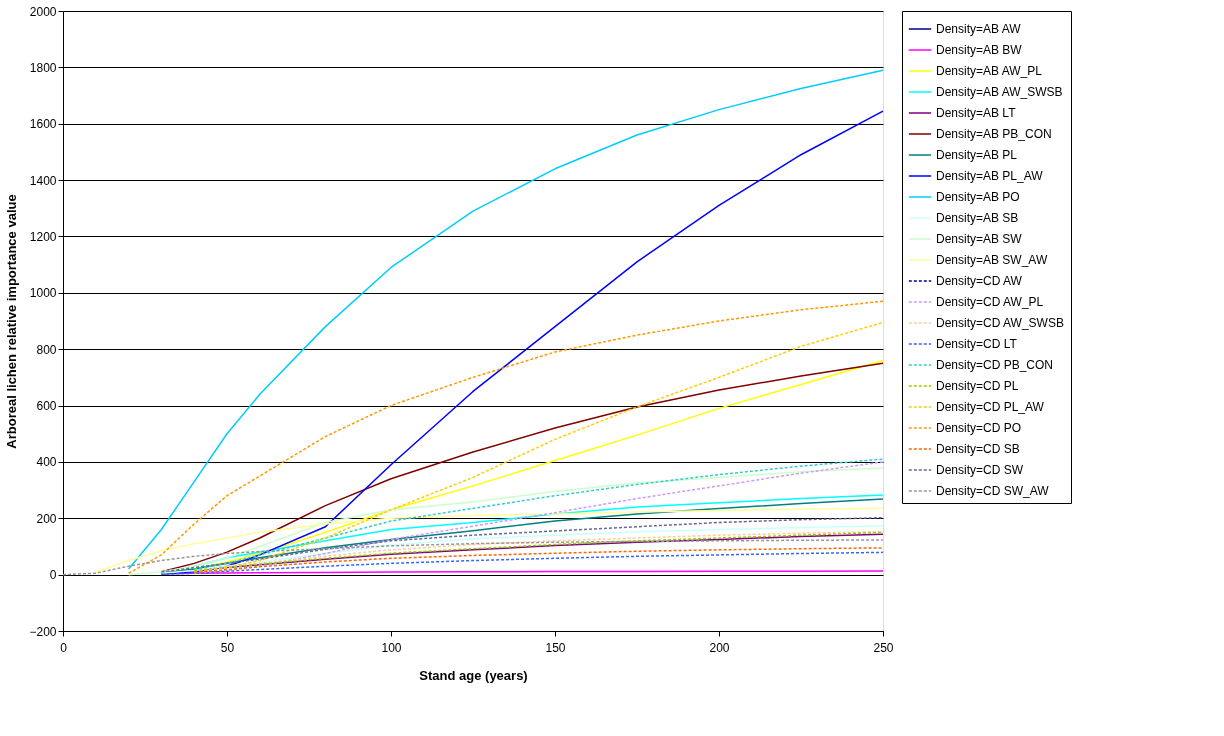 The width and height of the screenshot is (1224, 736). What do you see at coordinates (989, 71) in the screenshot?
I see `legend-label: Density=AB AW_PL` at bounding box center [989, 71].